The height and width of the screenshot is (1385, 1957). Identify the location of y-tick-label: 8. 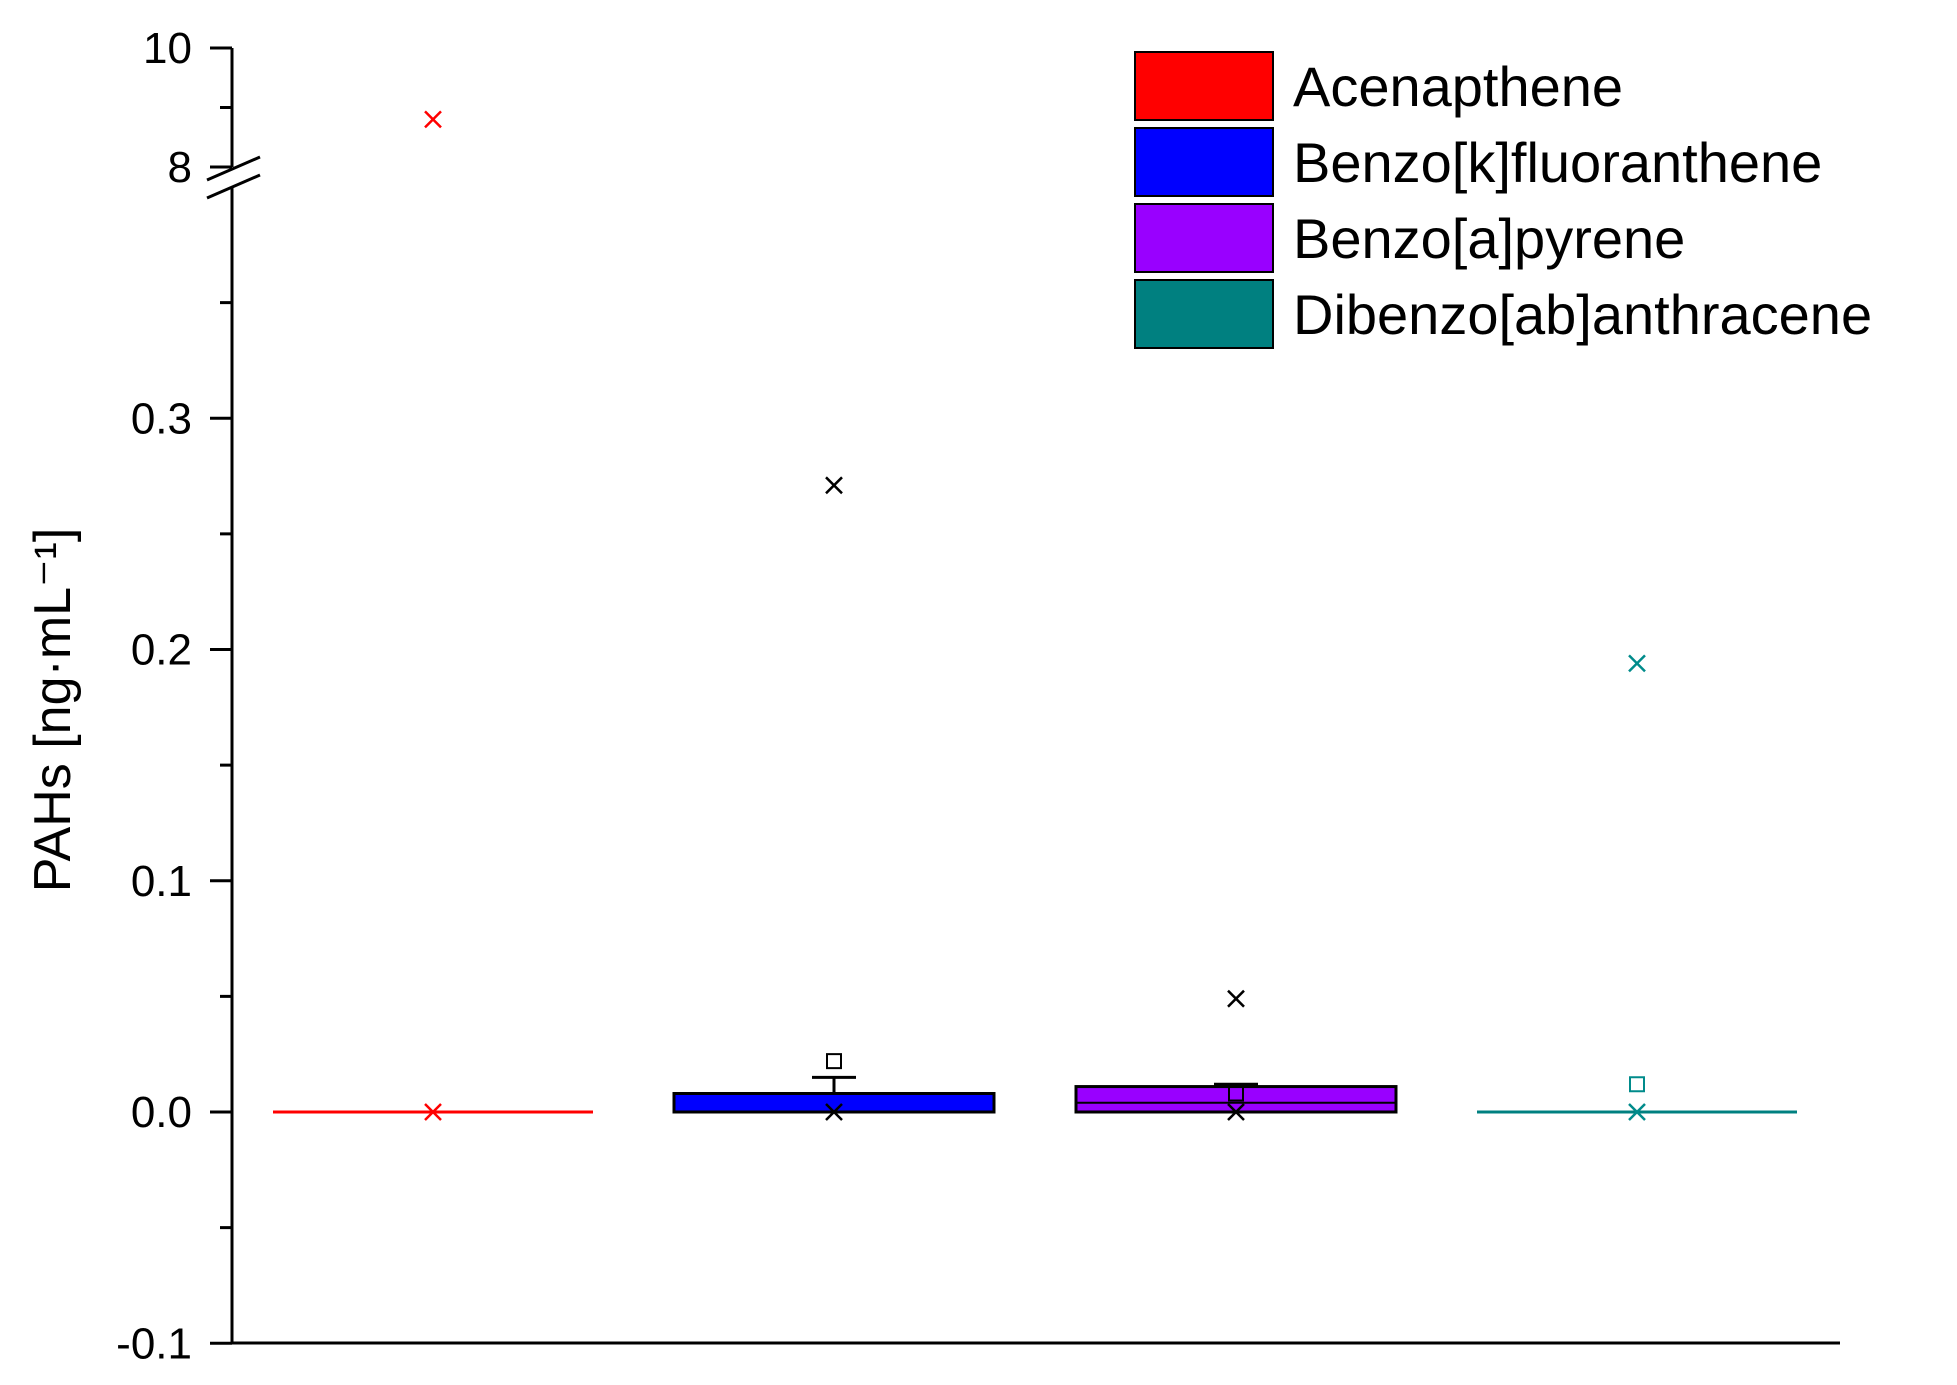
(180, 167).